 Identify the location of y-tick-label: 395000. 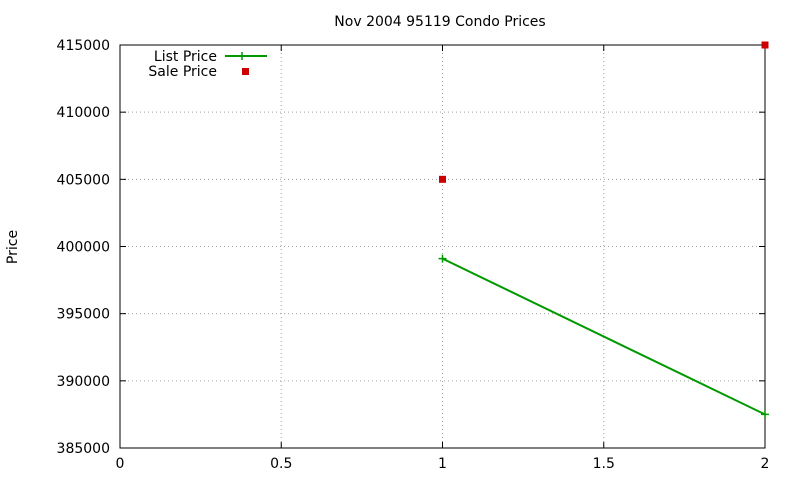
(83, 315).